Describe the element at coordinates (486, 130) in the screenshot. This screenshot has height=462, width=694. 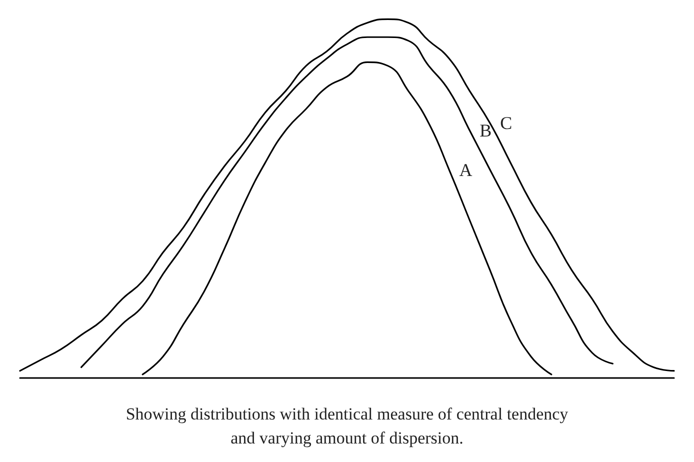
I see `series-label: B` at that location.